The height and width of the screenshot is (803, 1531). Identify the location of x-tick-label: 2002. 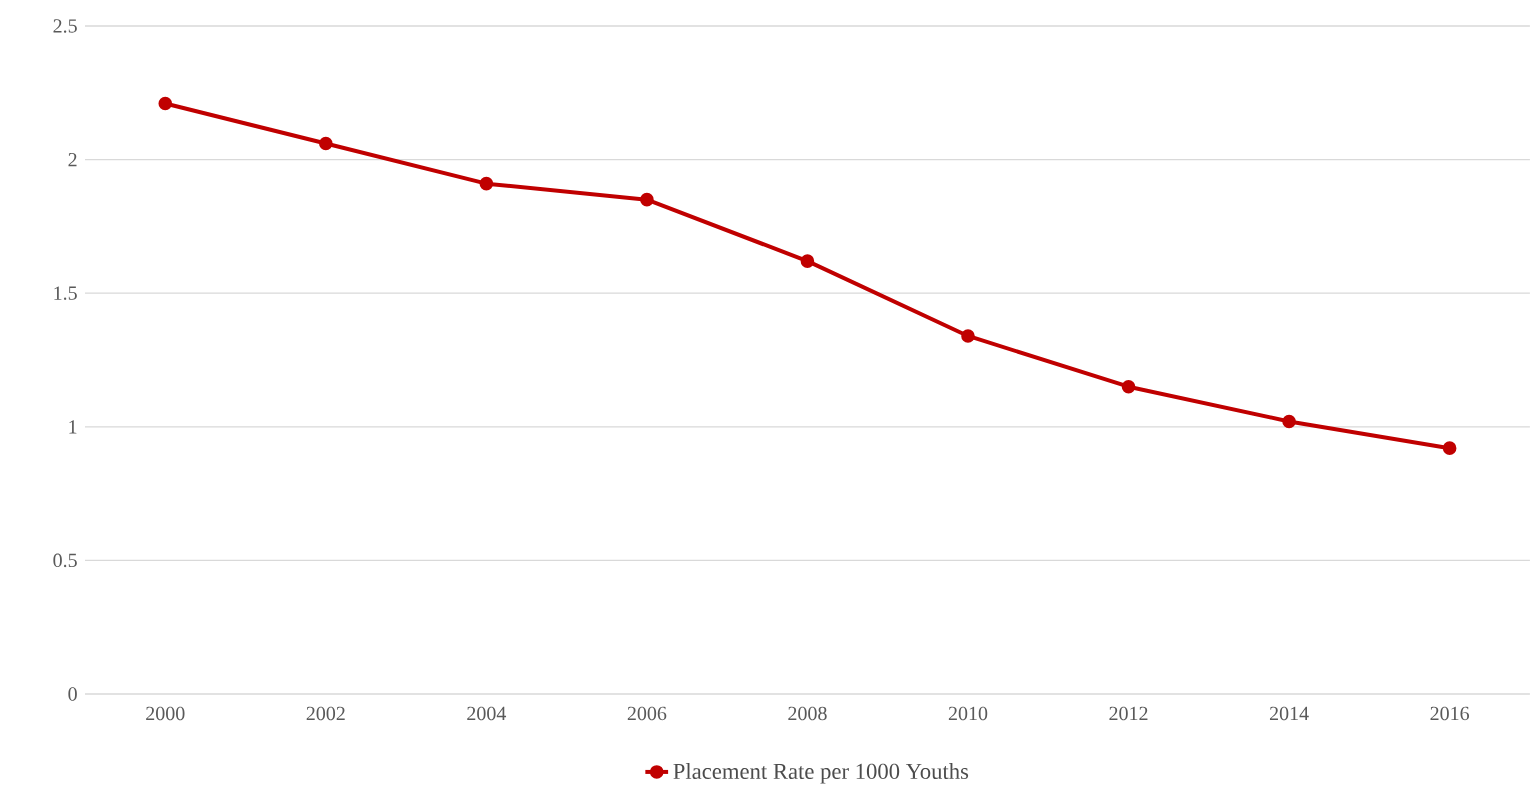
(325, 713).